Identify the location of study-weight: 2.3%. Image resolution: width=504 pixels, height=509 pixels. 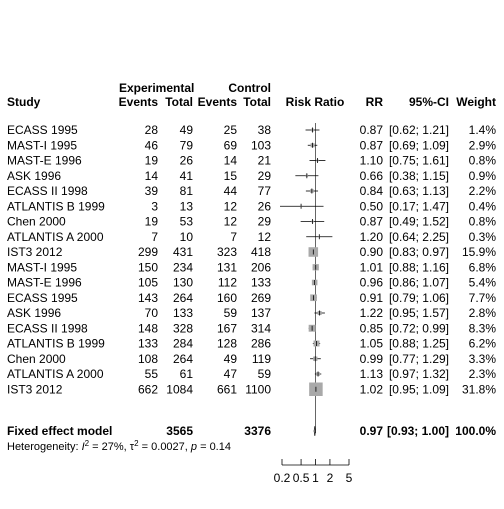
(483, 374).